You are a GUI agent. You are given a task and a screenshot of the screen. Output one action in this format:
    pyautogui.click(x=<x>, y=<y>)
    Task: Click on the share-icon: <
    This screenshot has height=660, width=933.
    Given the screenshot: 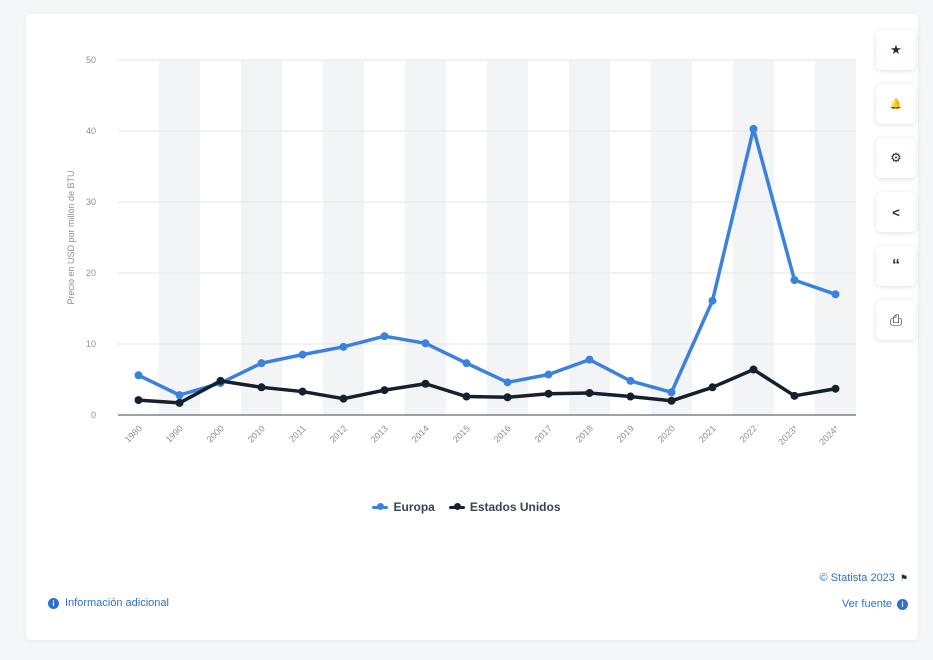 What is the action you would take?
    pyautogui.click(x=896, y=212)
    